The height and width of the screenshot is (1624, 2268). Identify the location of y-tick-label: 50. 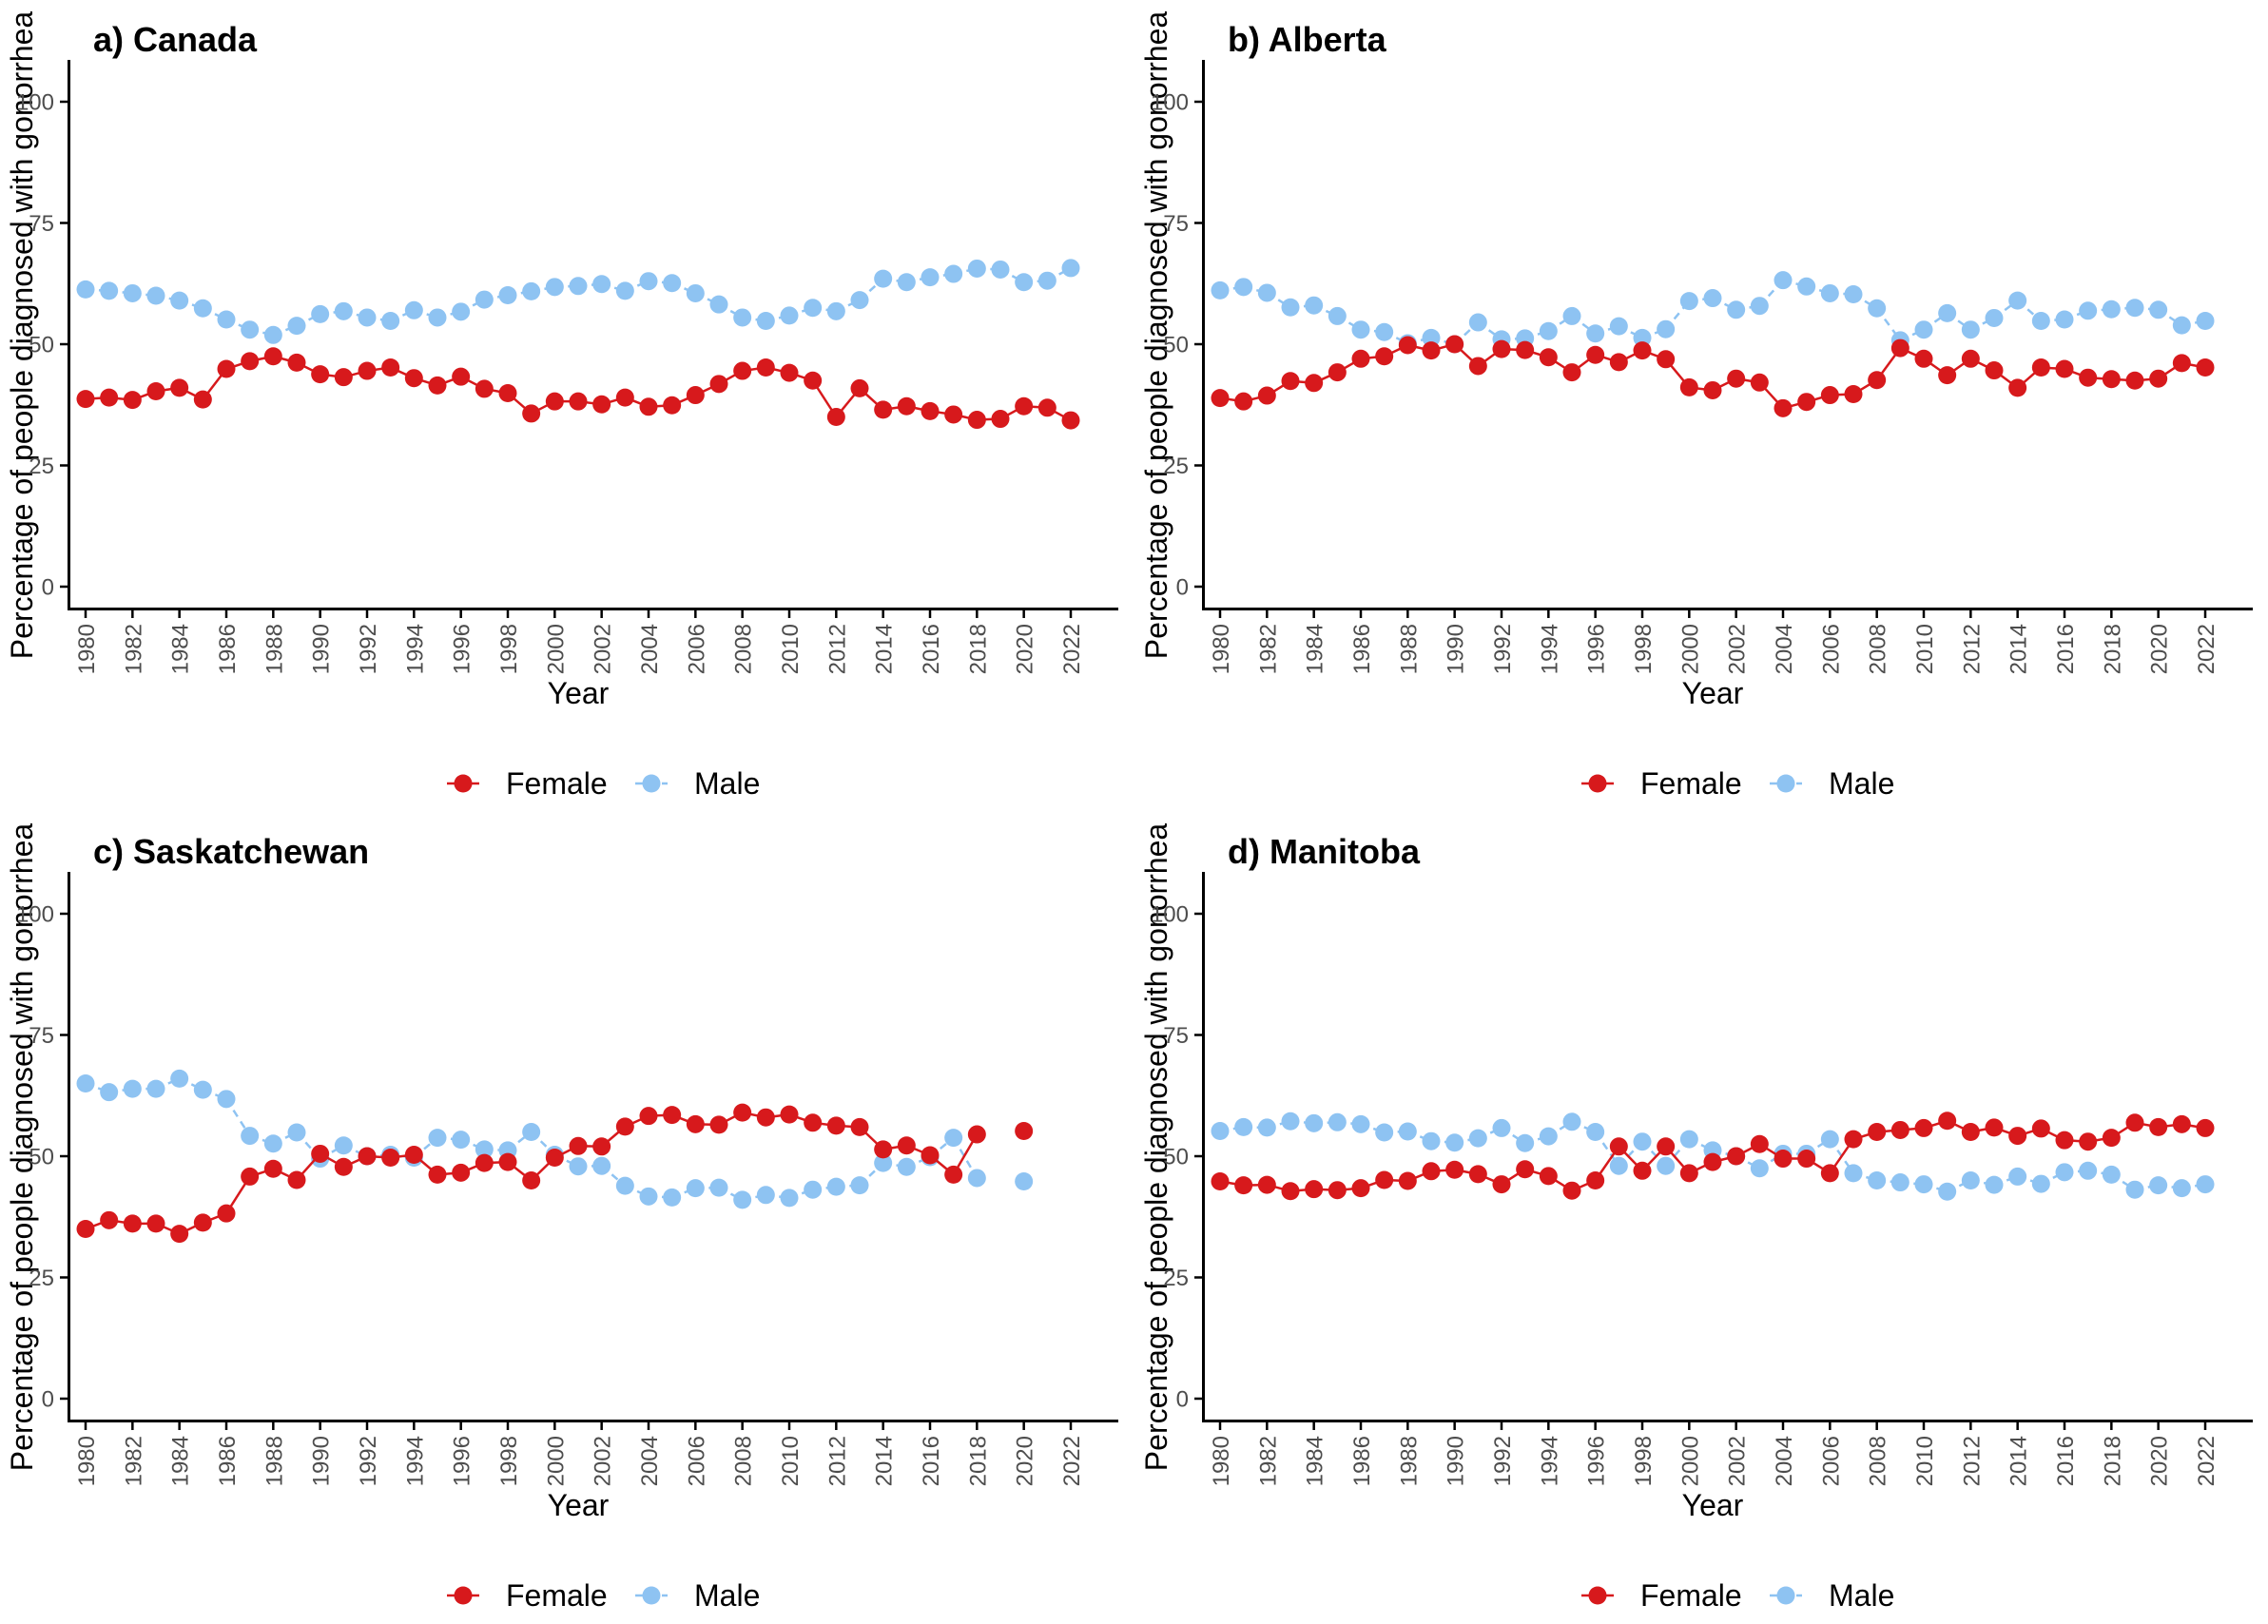
(1176, 1157).